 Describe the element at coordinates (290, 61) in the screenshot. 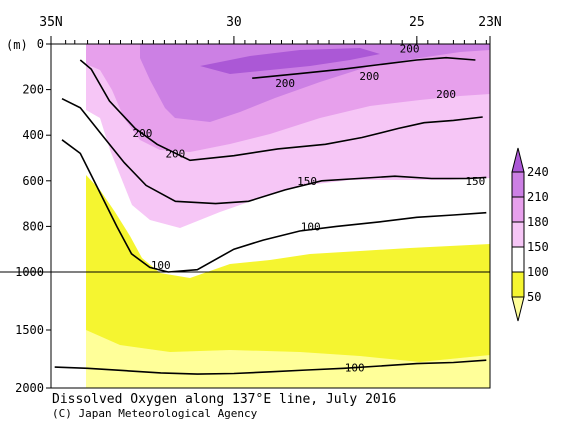

I see `fill-240-oxygen` at that location.